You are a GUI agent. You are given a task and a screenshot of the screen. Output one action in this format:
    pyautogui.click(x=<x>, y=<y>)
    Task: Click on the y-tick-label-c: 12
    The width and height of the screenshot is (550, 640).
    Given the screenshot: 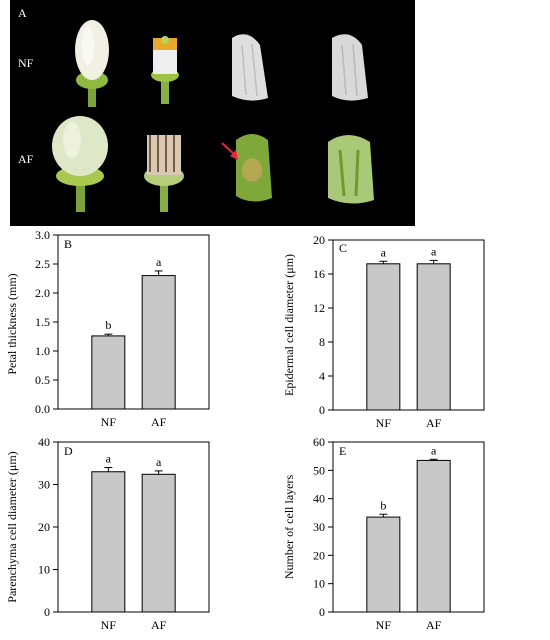 What is the action you would take?
    pyautogui.click(x=319, y=308)
    